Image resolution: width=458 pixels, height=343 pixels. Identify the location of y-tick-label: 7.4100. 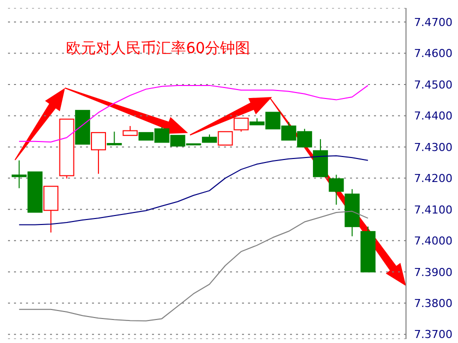
(433, 209).